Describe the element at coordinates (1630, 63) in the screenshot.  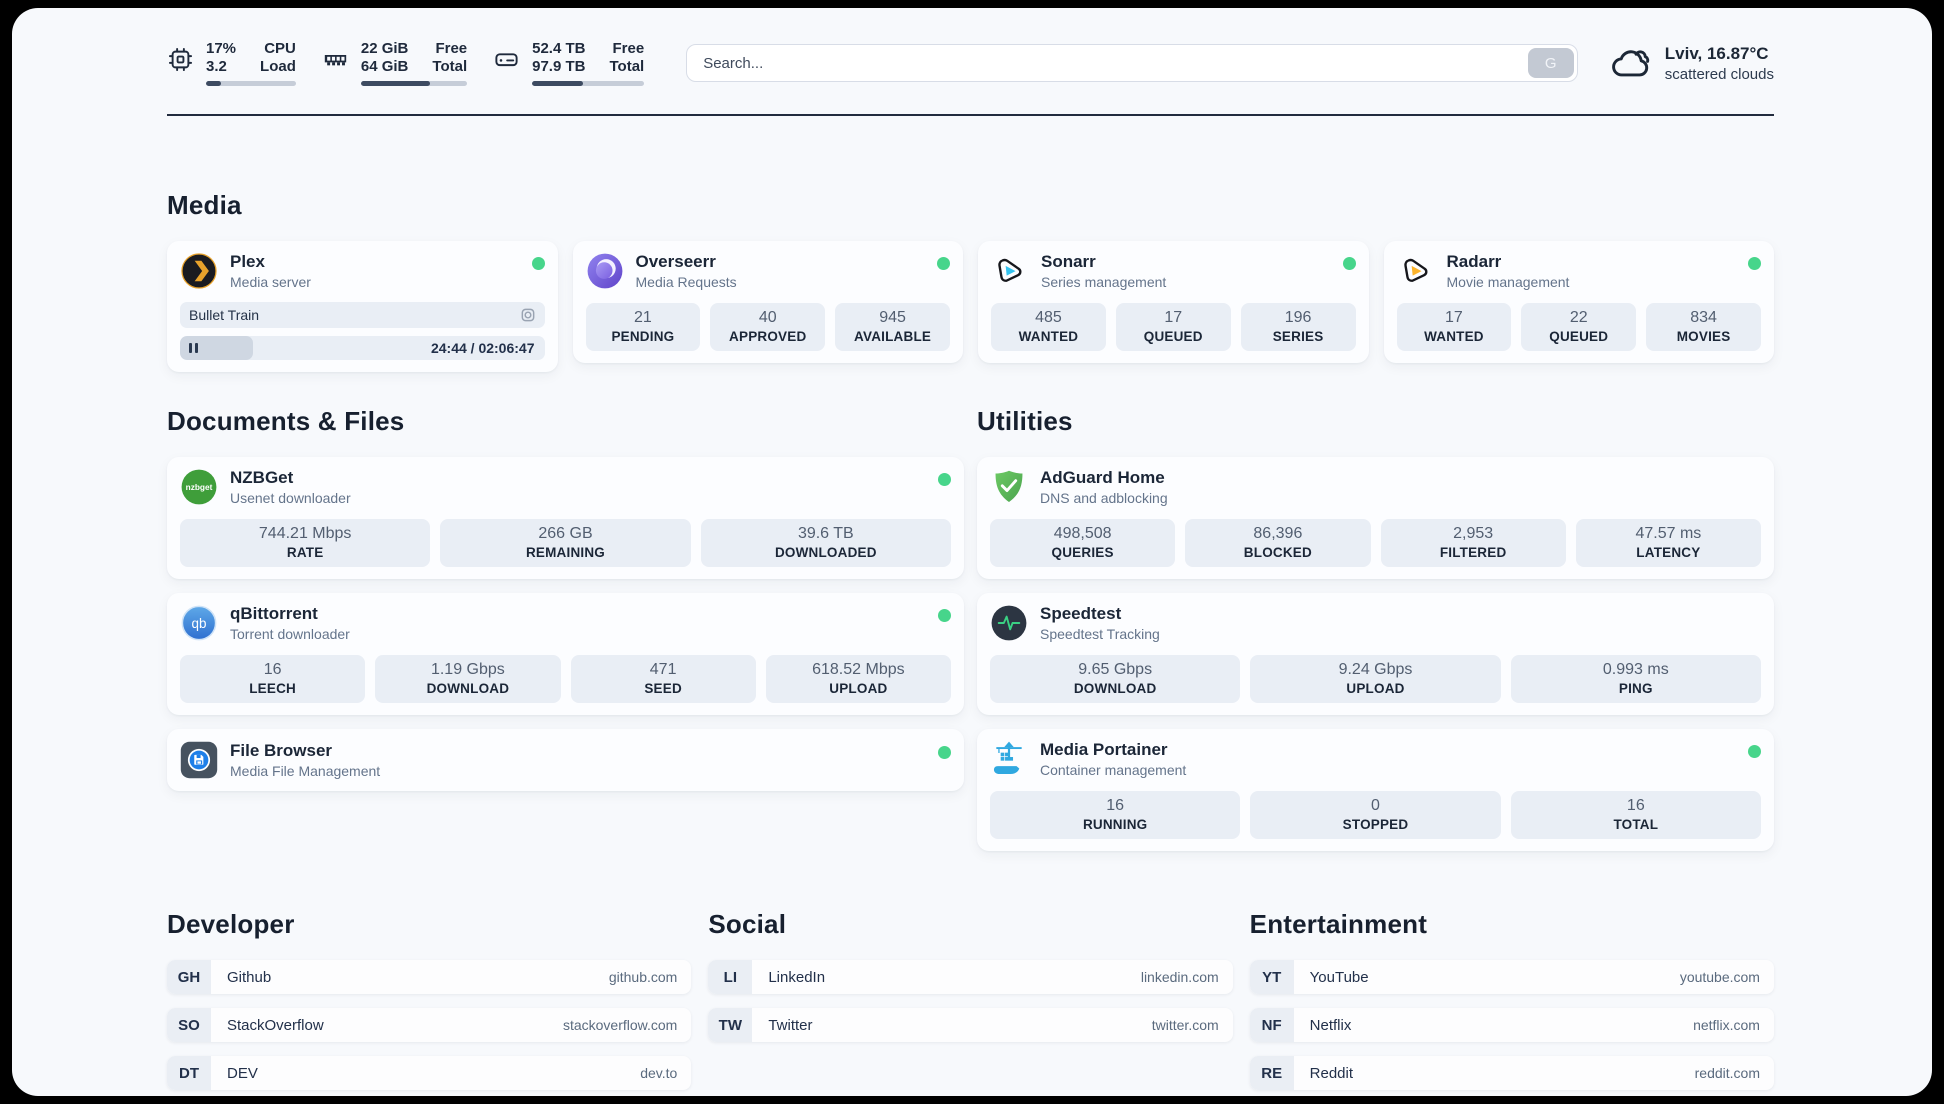
I see `scattered-clouds-icon` at that location.